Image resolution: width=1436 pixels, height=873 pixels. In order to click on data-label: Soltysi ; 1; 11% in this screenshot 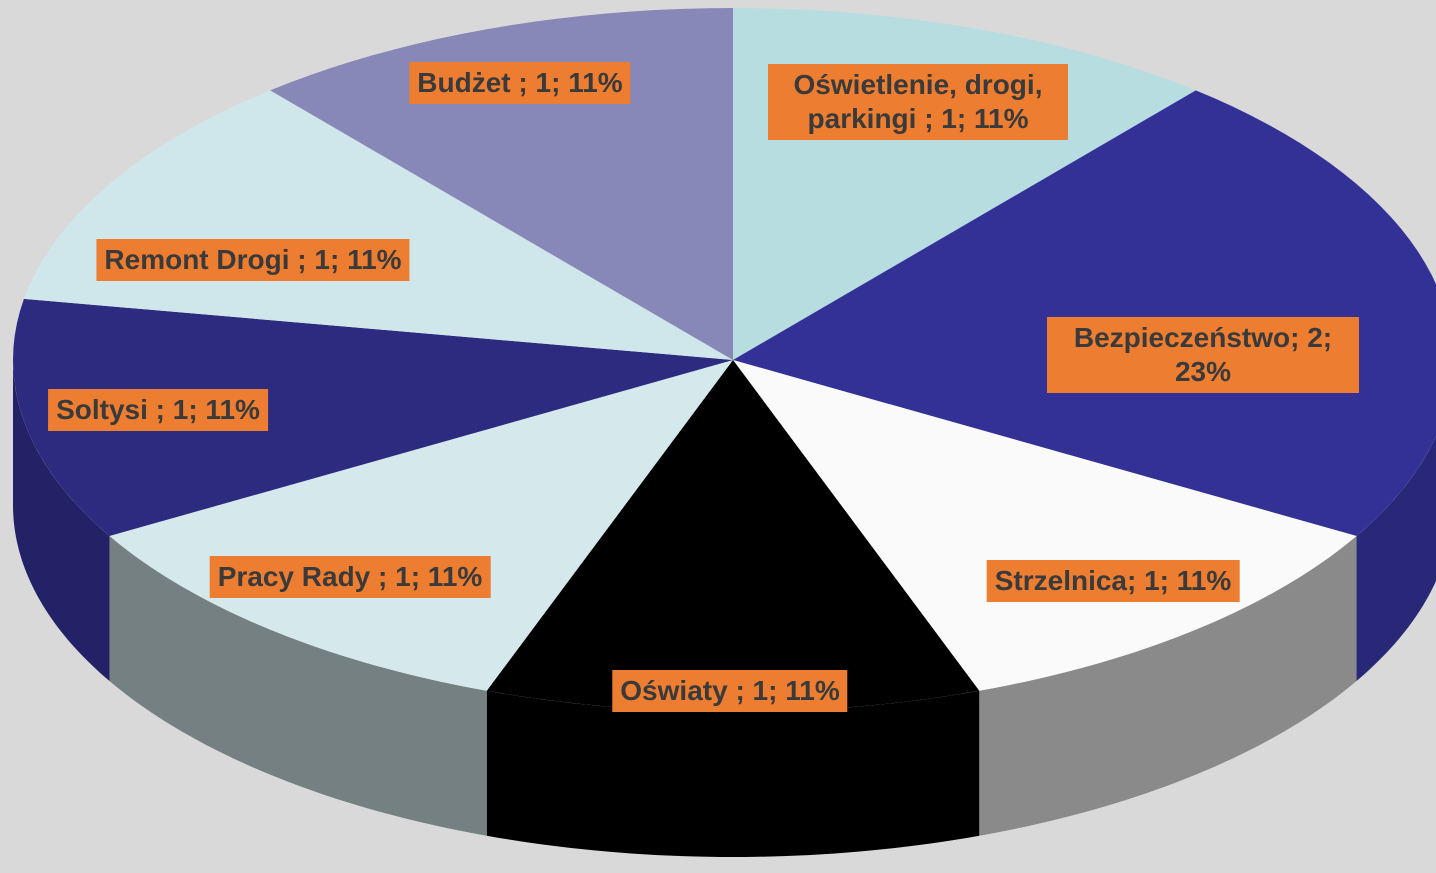, I will do `click(158, 410)`.